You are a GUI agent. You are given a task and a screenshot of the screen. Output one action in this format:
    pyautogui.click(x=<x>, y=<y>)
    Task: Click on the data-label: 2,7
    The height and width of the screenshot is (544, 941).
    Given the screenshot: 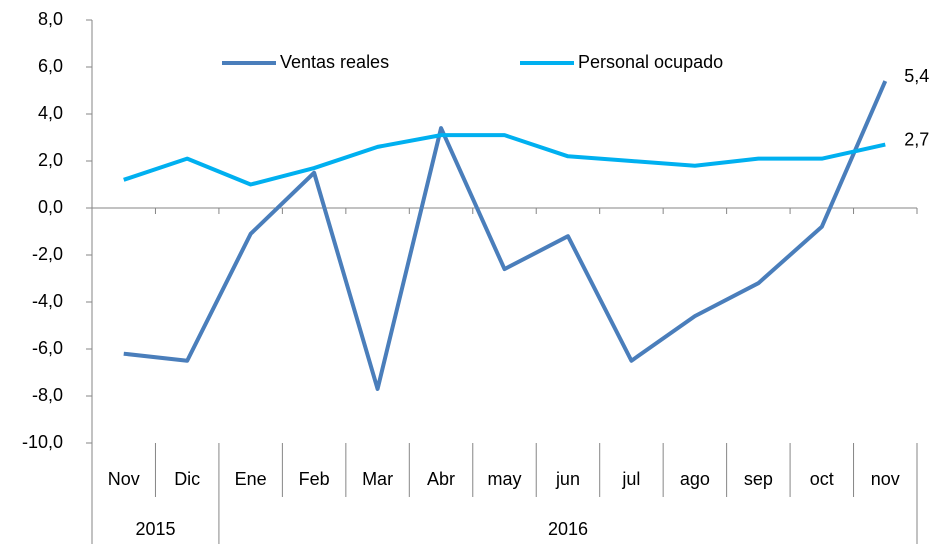 What is the action you would take?
    pyautogui.click(x=916, y=139)
    